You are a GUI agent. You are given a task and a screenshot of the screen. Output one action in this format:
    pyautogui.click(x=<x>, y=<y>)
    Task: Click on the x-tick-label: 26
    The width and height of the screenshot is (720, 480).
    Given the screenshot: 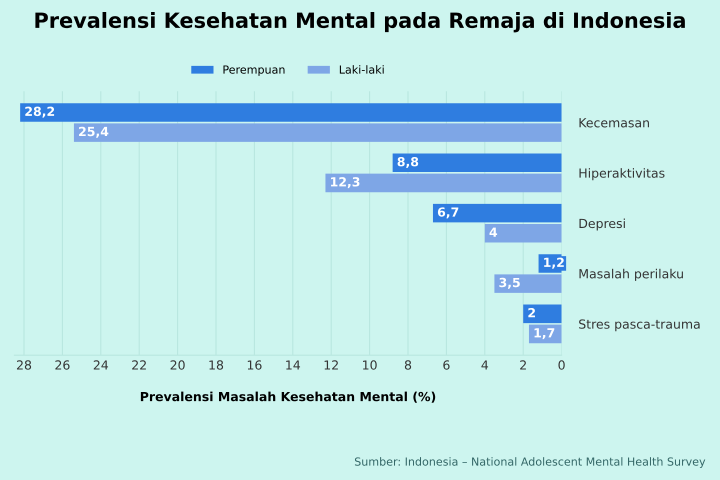 What is the action you would take?
    pyautogui.click(x=62, y=365)
    